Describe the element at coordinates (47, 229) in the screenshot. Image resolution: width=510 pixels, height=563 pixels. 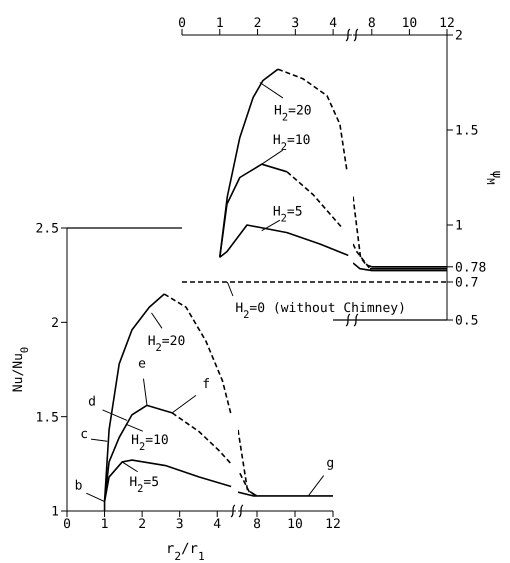
I see `y-tick-label: 2.5` at that location.